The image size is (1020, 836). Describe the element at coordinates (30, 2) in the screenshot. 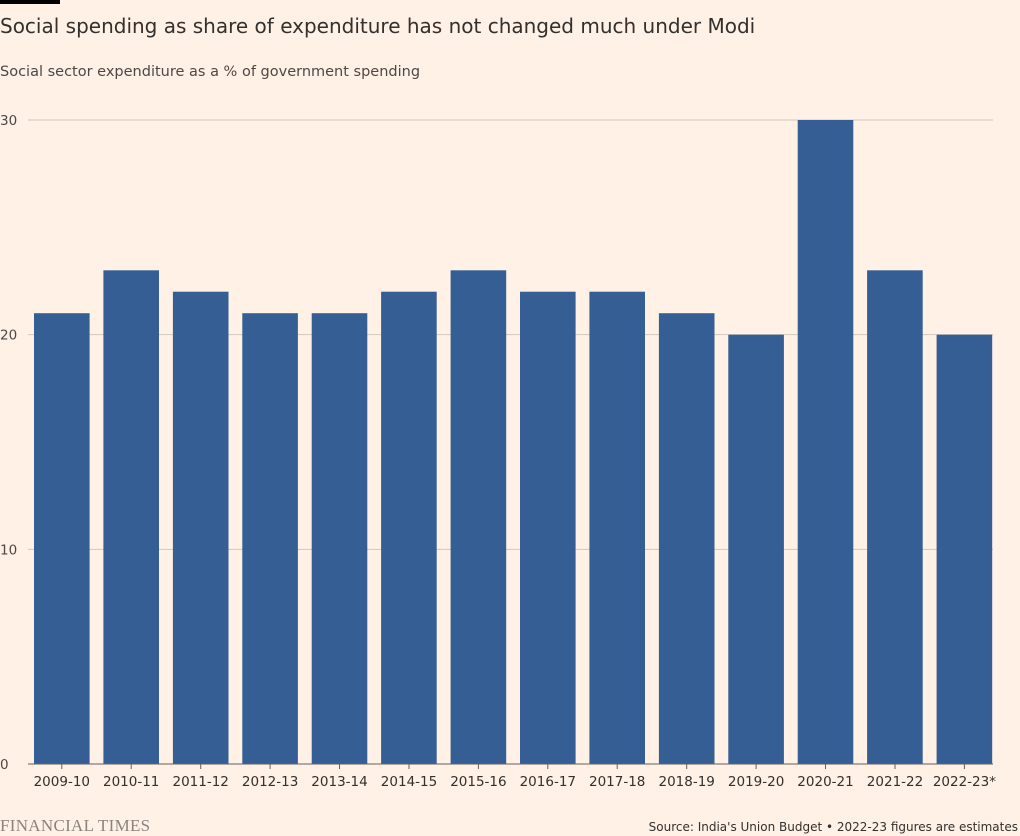

I see `brand-accent-bar` at that location.